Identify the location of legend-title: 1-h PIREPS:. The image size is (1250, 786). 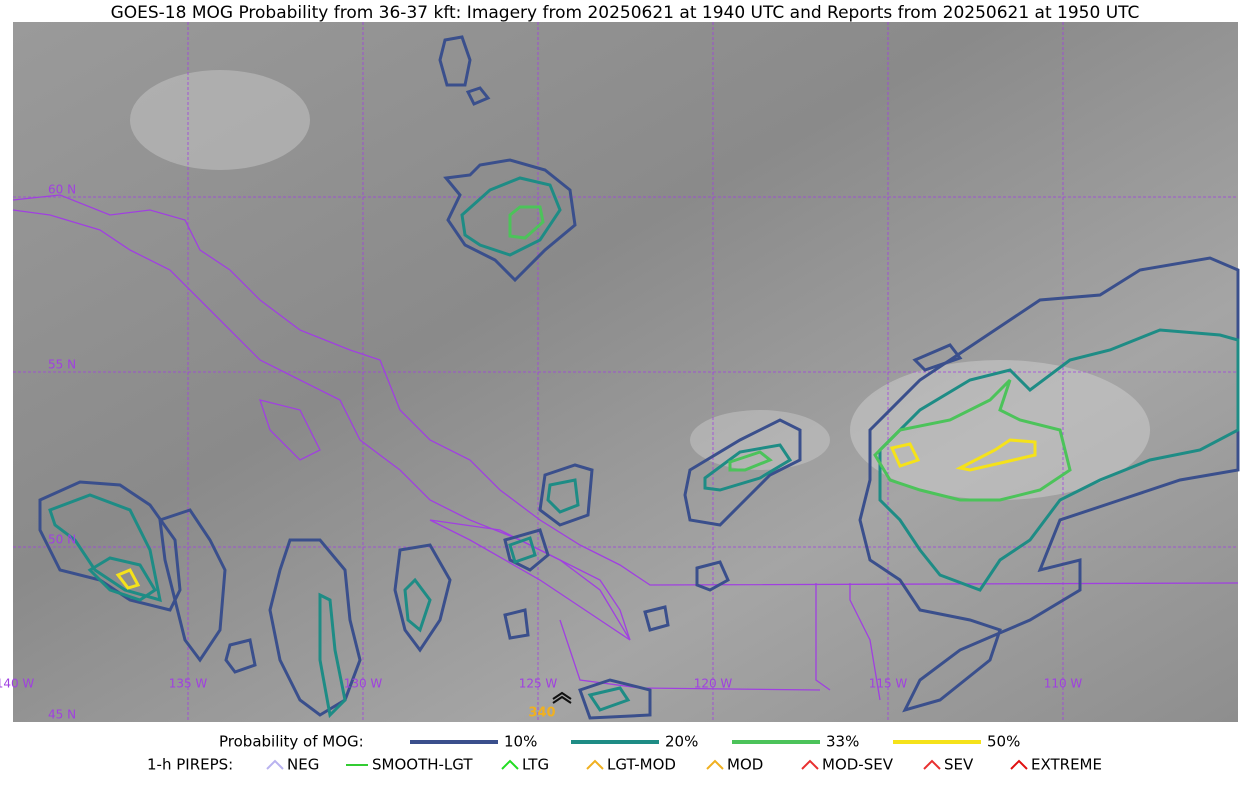
(190, 765).